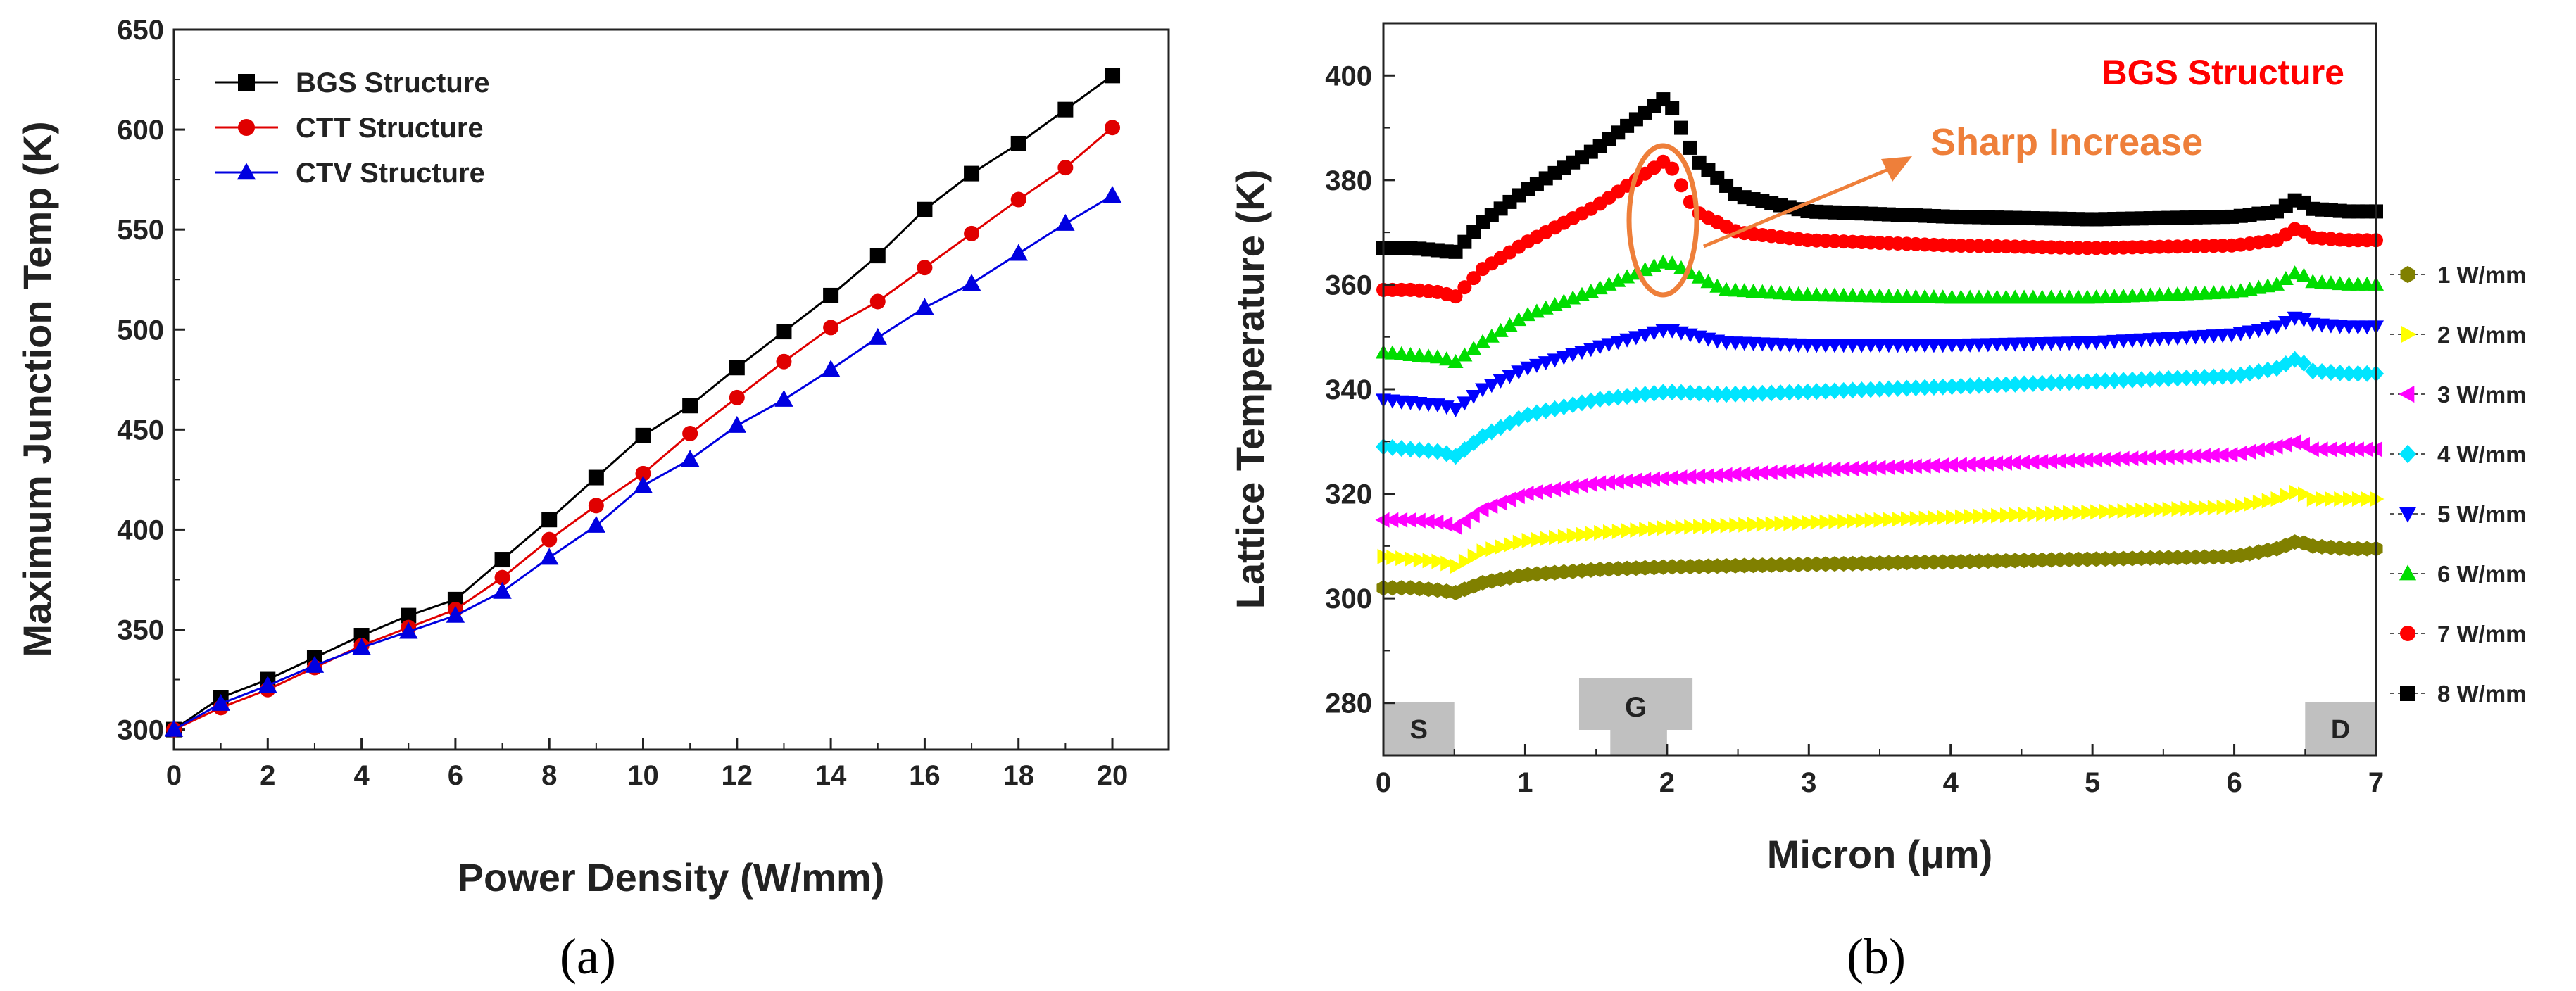 This screenshot has height=991, width=2576. What do you see at coordinates (643, 775) in the screenshot?
I see `chart-a-xtick-label: 10` at bounding box center [643, 775].